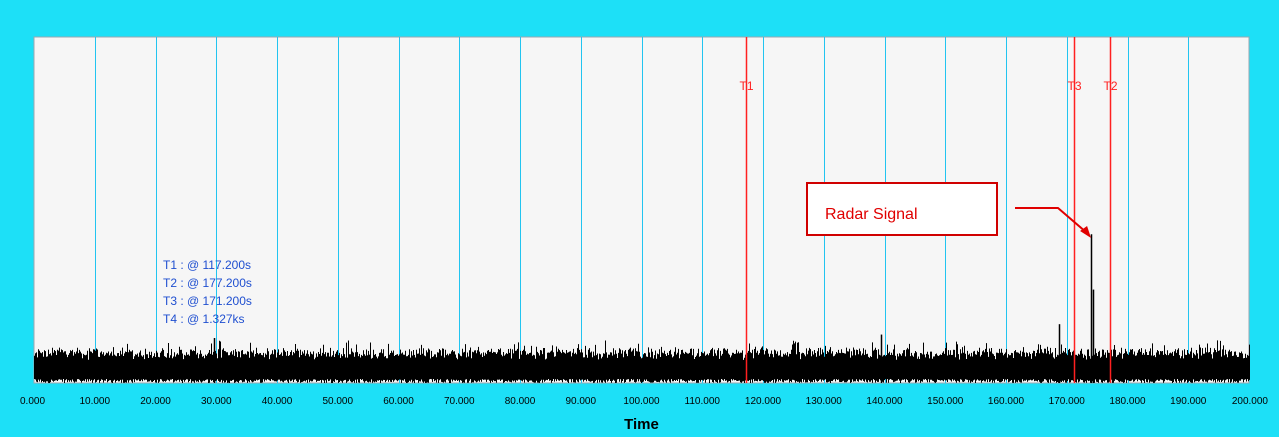 The width and height of the screenshot is (1279, 437). Describe the element at coordinates (1127, 401) in the screenshot. I see `x-tick-label: 180.000` at that location.